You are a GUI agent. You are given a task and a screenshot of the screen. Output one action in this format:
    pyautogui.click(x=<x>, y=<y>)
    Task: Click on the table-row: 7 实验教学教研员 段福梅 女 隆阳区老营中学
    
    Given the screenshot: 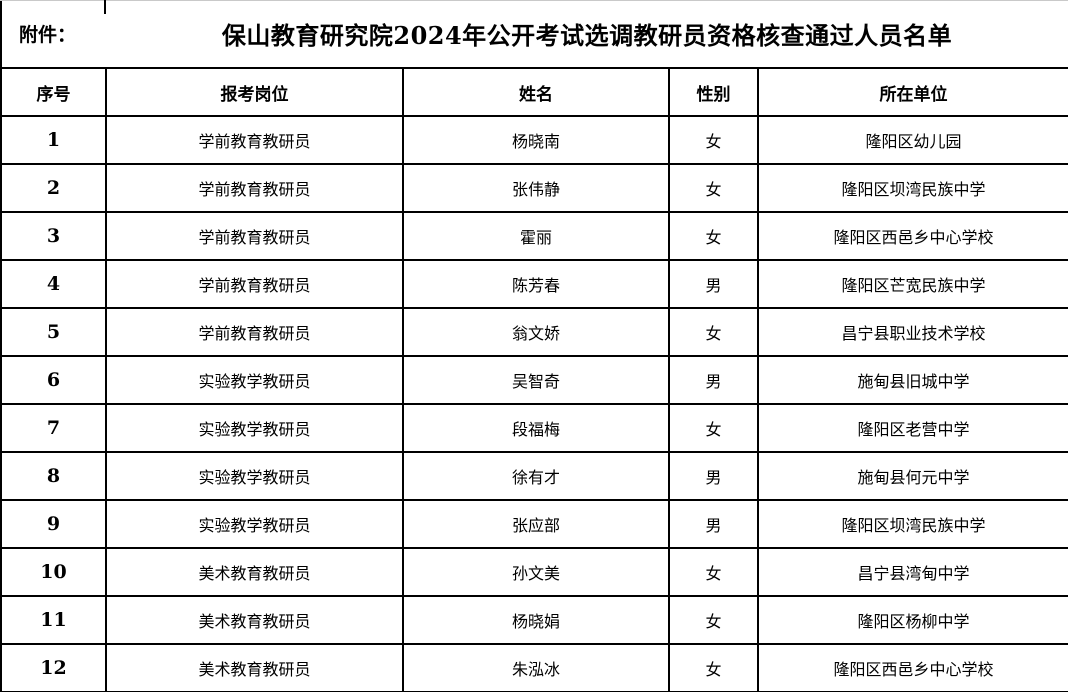 What is the action you would take?
    pyautogui.click(x=534, y=428)
    